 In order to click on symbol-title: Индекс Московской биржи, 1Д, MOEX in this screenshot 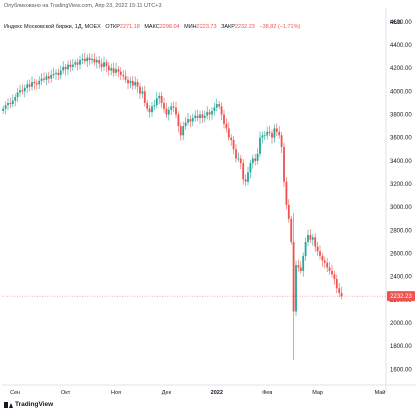, I will do `click(52, 27)`.